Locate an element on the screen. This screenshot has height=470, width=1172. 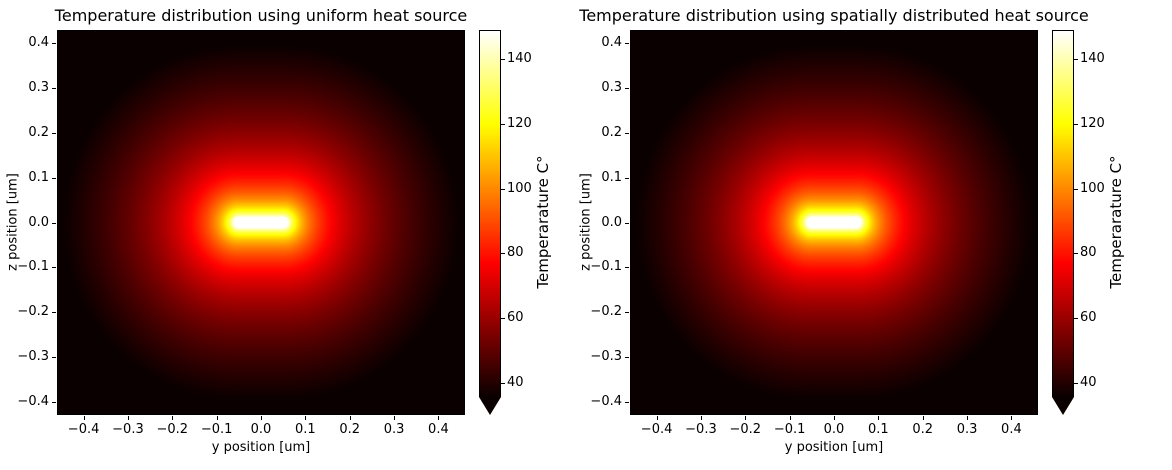
y-tick-label: 0.4 is located at coordinates (611, 43).